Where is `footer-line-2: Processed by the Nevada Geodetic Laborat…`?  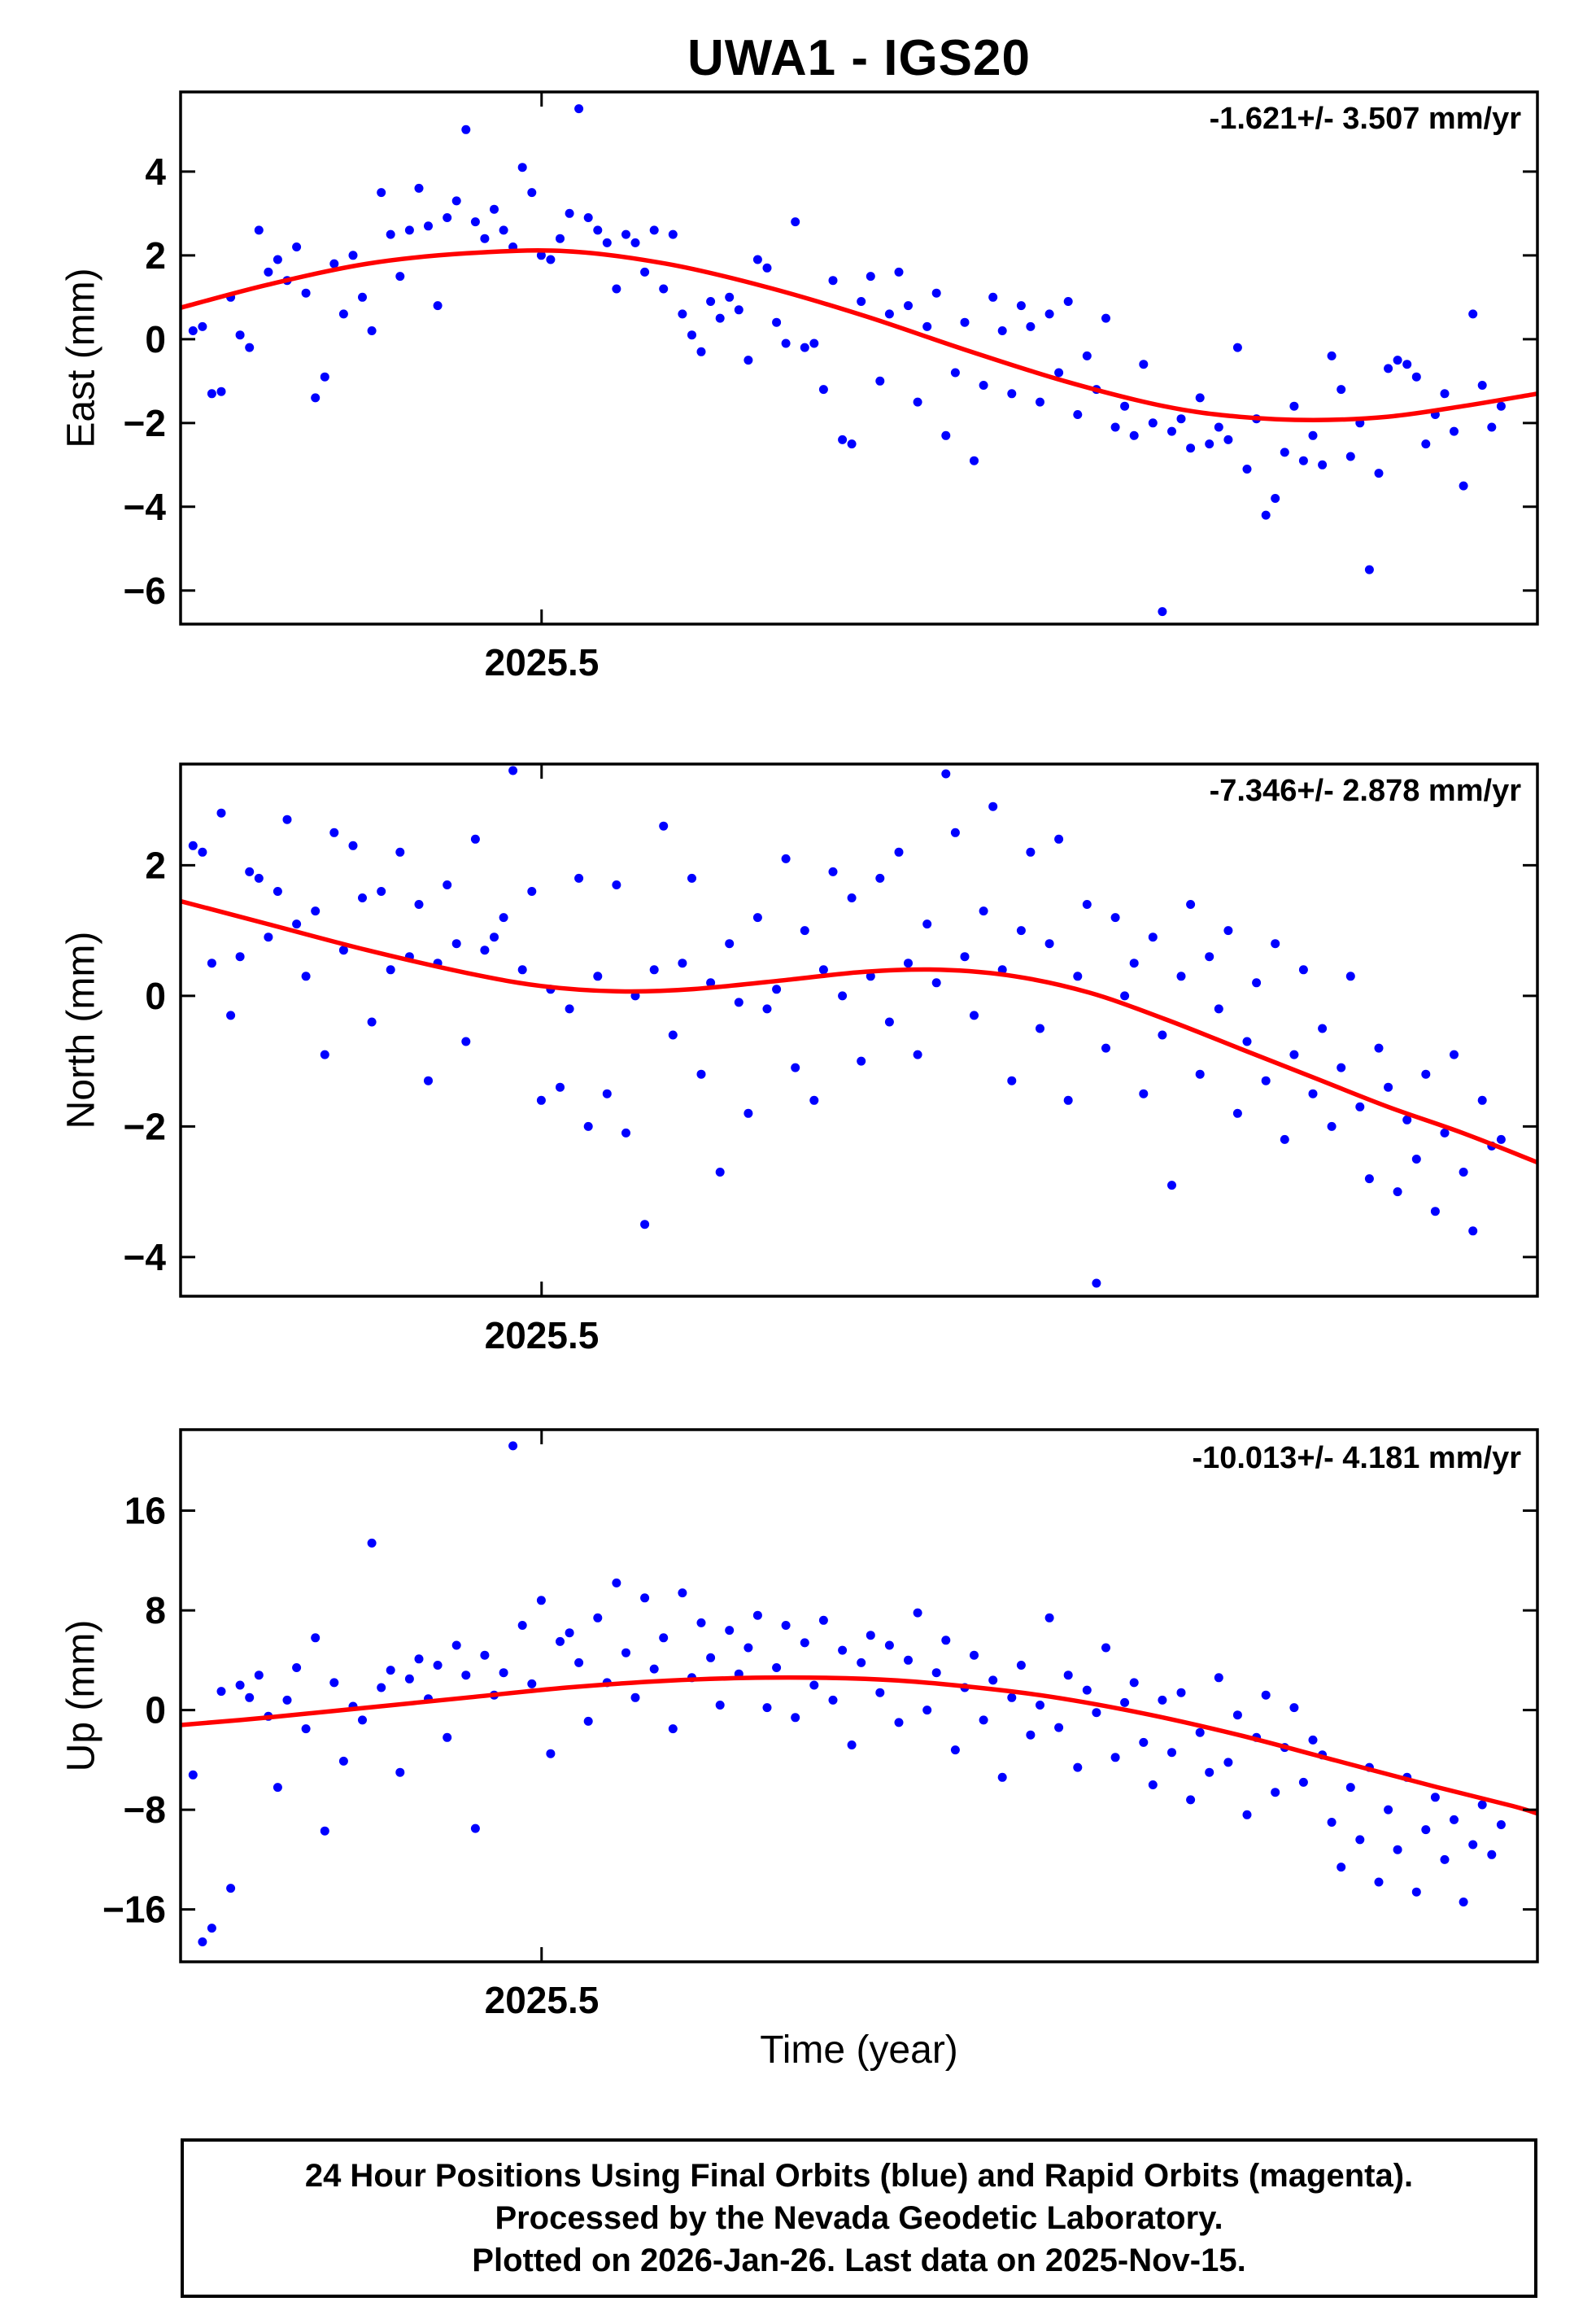
footer-line-2: Processed by the Nevada Geodetic Laborat… is located at coordinates (859, 2218).